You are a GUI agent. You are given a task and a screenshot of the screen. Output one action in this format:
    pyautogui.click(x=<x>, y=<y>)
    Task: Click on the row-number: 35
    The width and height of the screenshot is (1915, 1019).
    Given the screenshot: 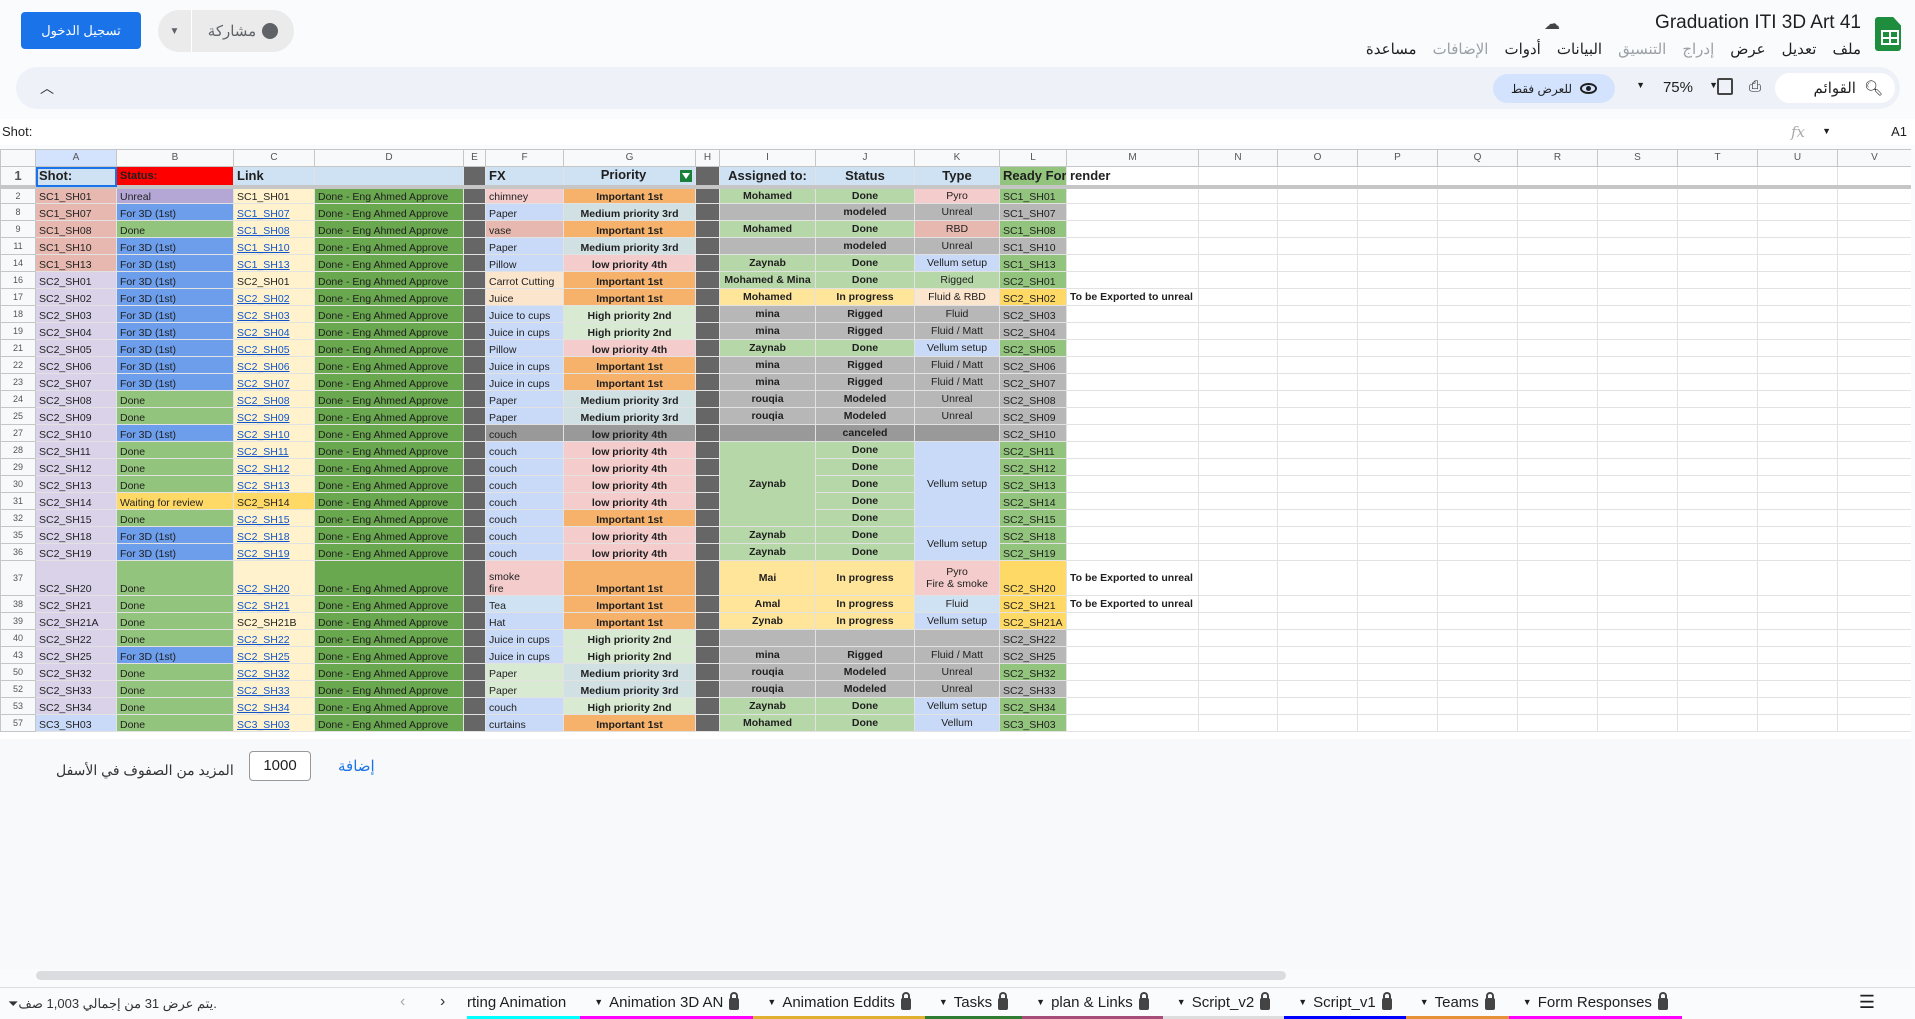 What is the action you would take?
    pyautogui.click(x=18, y=535)
    